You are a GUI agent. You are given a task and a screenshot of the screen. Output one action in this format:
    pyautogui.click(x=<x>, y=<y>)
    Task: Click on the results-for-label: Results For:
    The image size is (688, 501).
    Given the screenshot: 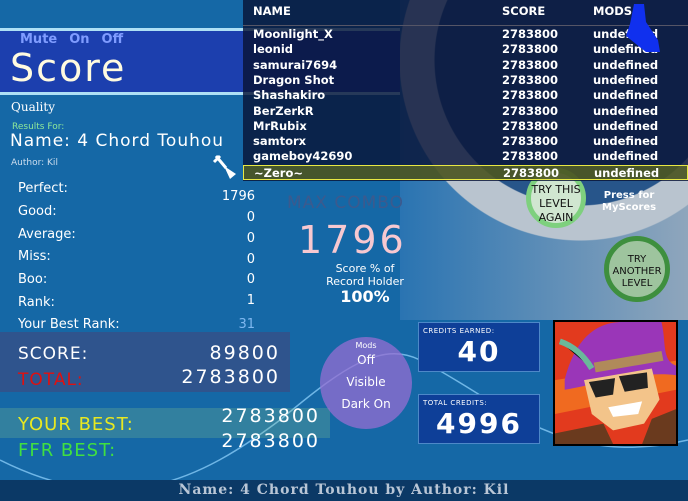 What is the action you would take?
    pyautogui.click(x=38, y=127)
    